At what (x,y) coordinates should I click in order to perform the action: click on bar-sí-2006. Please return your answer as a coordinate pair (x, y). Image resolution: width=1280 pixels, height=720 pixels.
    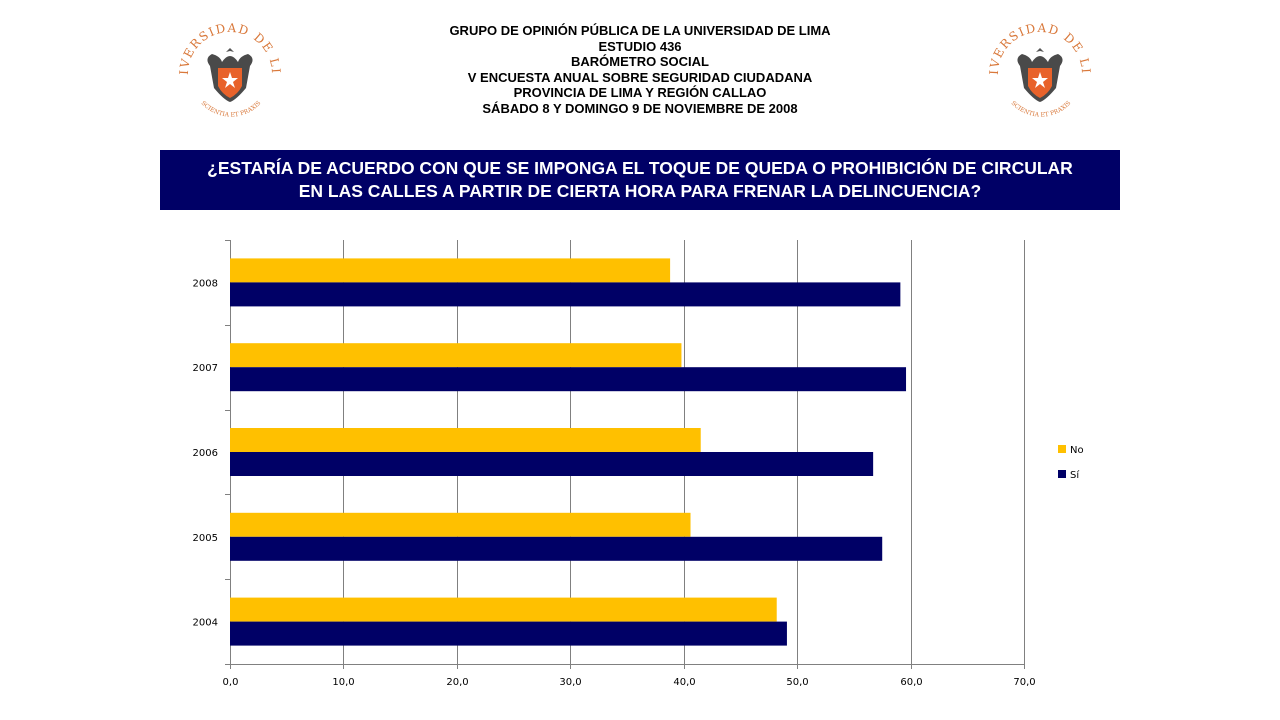
    Looking at the image, I should click on (552, 464).